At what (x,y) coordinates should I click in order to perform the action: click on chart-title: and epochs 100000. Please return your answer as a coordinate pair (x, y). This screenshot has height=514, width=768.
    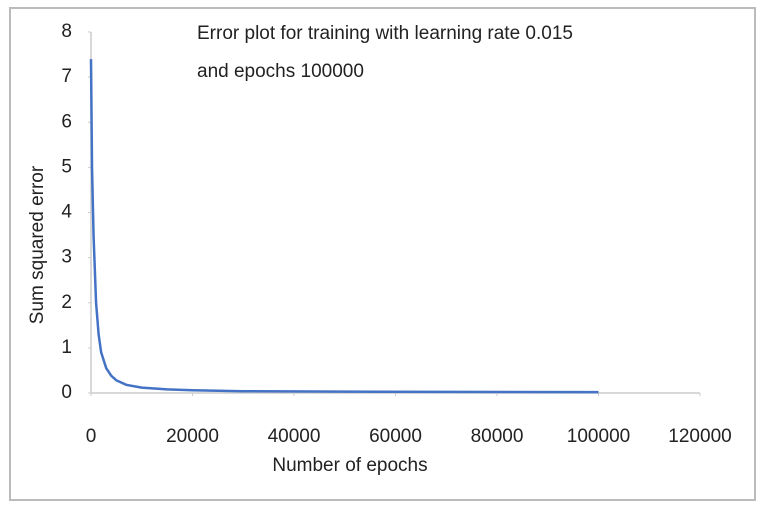
    Looking at the image, I should click on (280, 71).